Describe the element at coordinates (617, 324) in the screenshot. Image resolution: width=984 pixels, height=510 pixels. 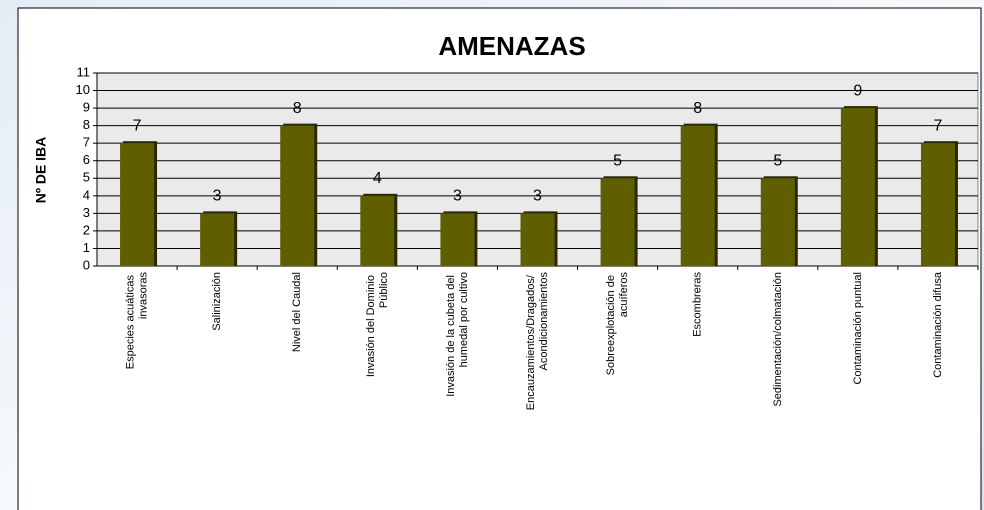
I see `x-tick-label: Sobreexplotación de acuíferos` at that location.